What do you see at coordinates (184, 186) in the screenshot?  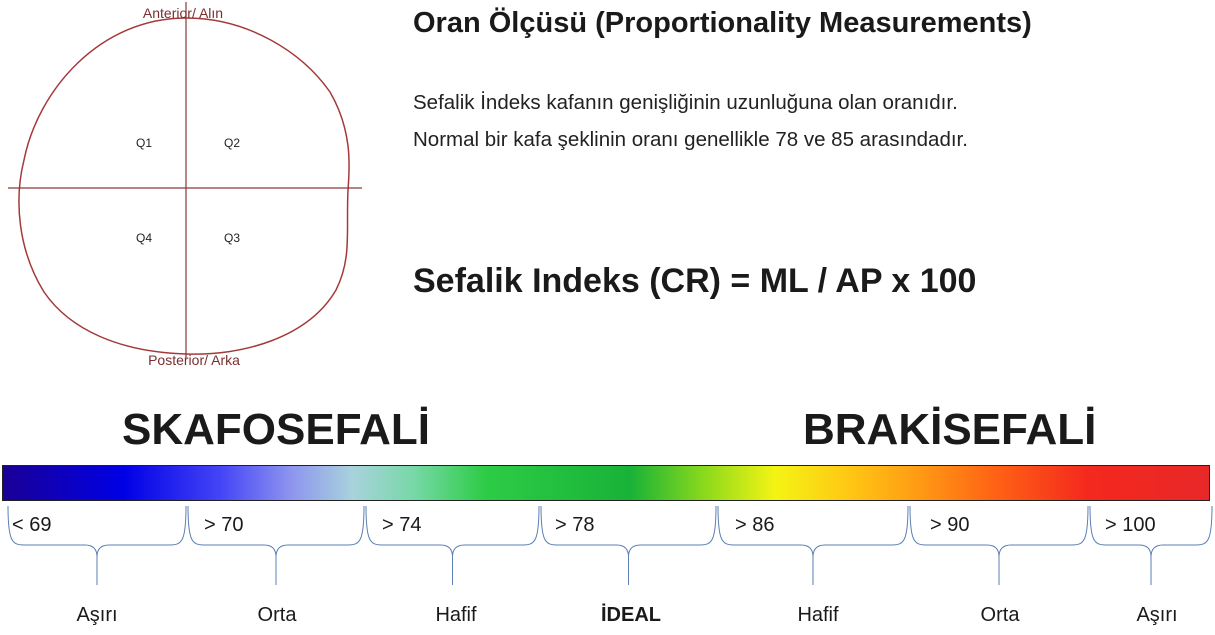 I see `head-outline` at bounding box center [184, 186].